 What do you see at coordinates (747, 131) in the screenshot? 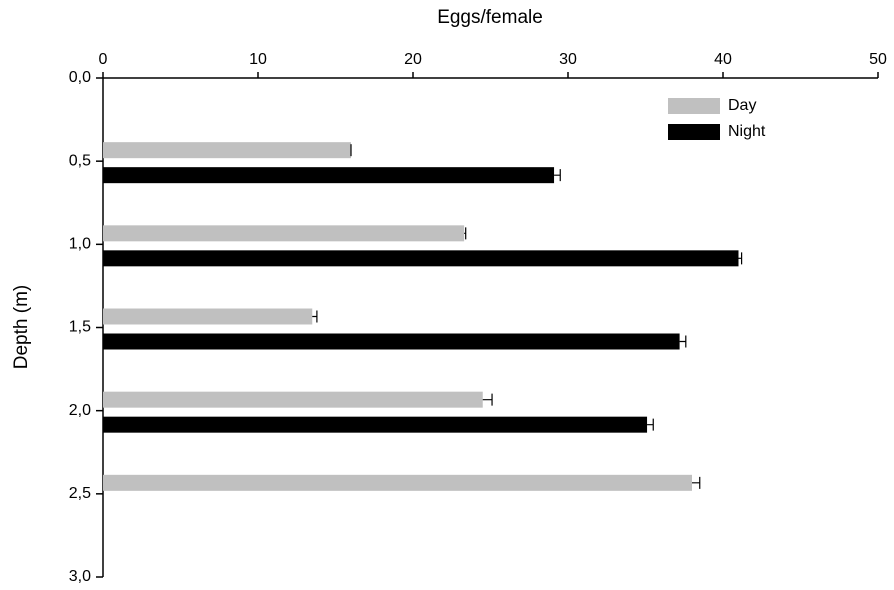
I see `legend-label: Night` at bounding box center [747, 131].